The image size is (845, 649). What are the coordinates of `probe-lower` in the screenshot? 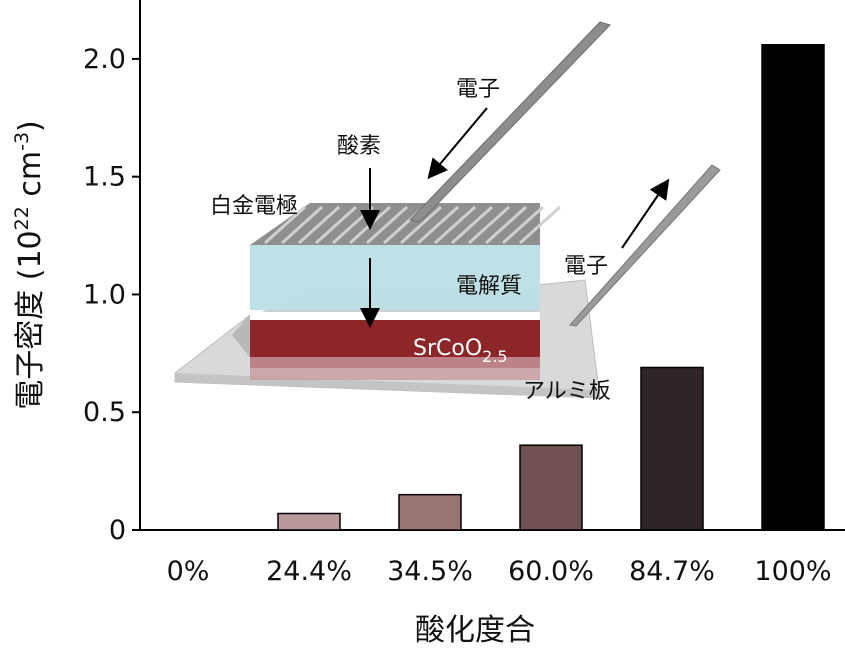 It's located at (645, 245).